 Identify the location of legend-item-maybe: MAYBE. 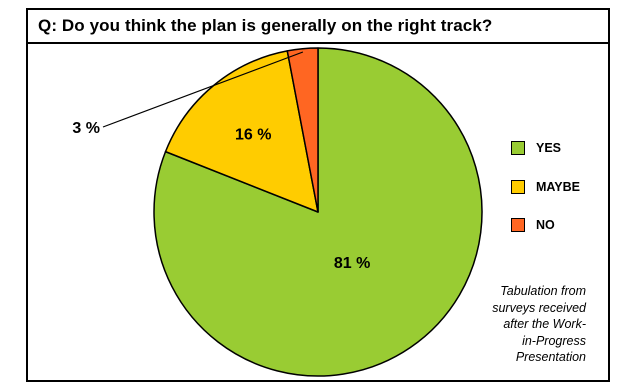
(545, 187).